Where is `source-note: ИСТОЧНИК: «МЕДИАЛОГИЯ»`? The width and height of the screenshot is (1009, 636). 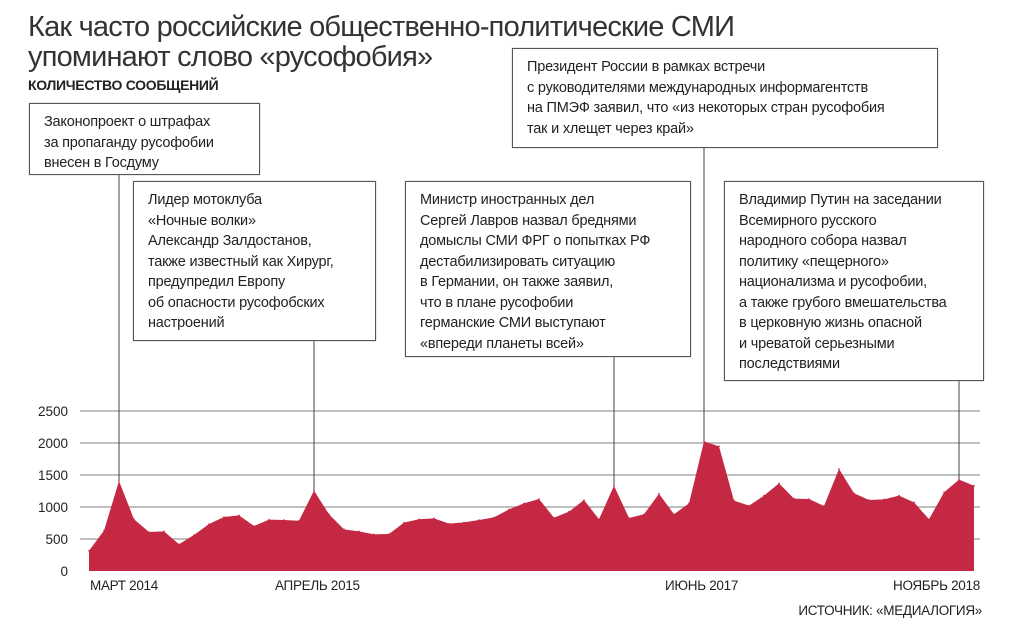 source-note: ИСТОЧНИК: «МЕДИАЛОГИЯ» is located at coordinates (890, 610).